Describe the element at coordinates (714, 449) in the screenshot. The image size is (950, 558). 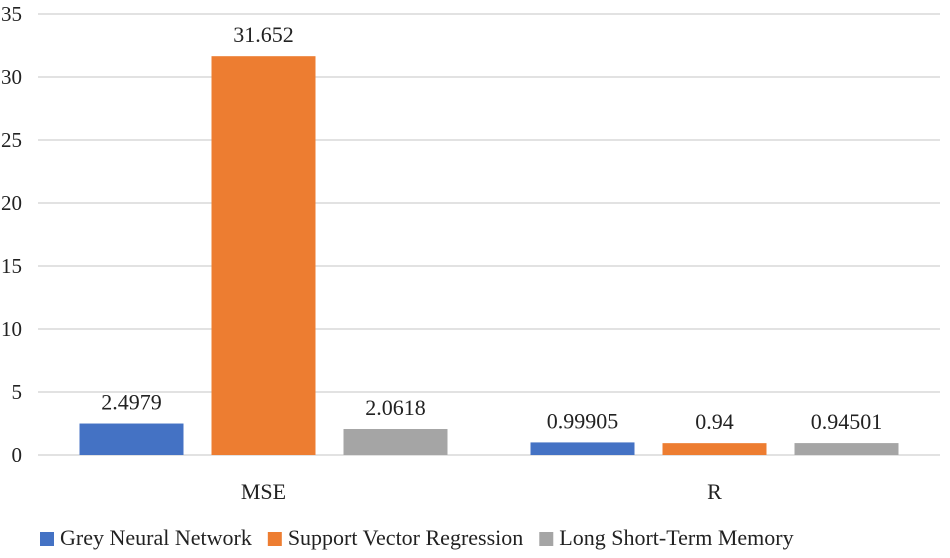
I see `bar-support-vector-regression-r` at that location.